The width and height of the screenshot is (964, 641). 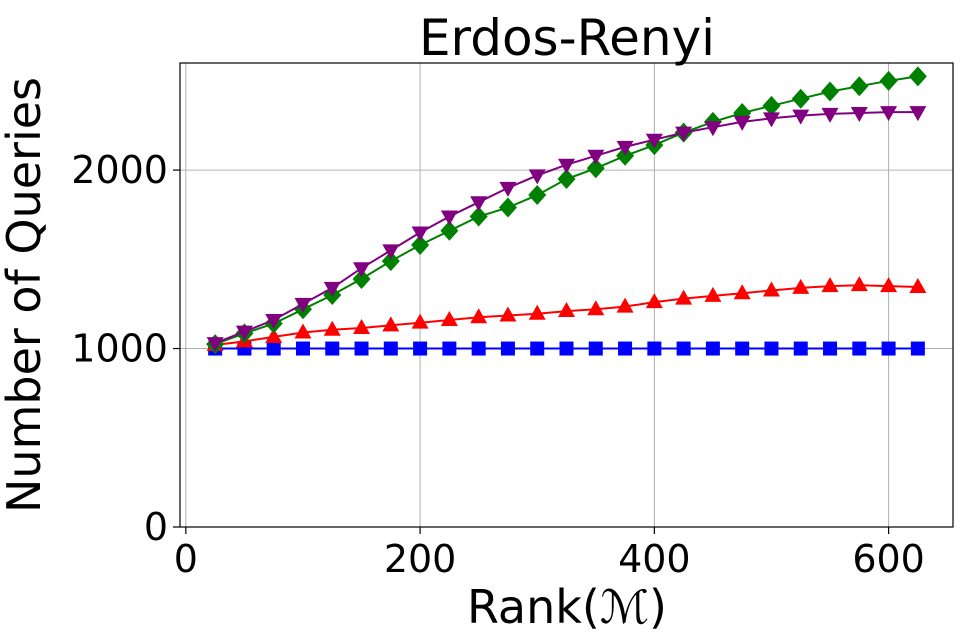 I want to click on x-tick-label: 0, so click(x=186, y=559).